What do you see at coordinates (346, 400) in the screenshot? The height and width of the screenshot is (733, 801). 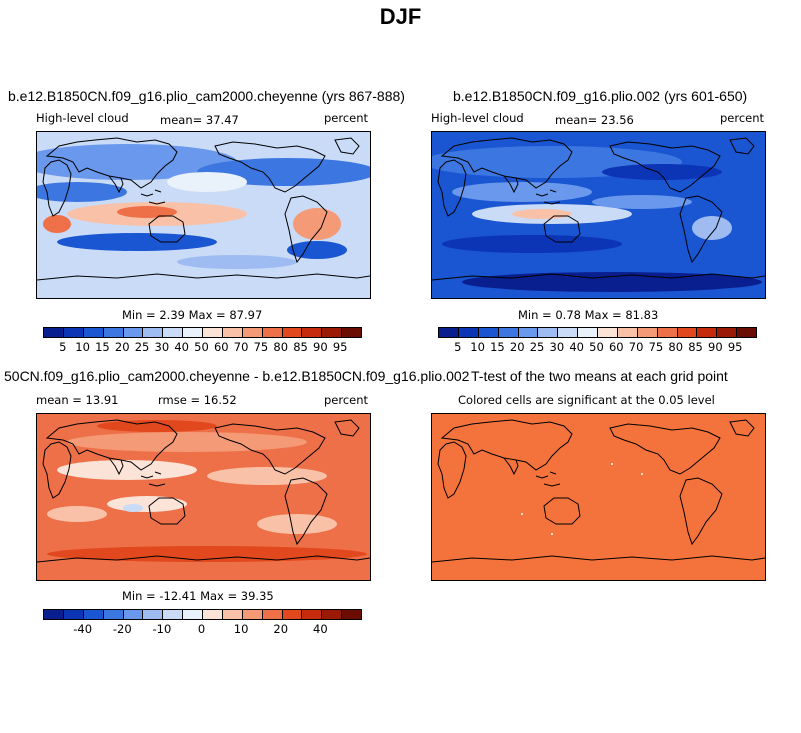 I see `panel3-units: percent` at bounding box center [346, 400].